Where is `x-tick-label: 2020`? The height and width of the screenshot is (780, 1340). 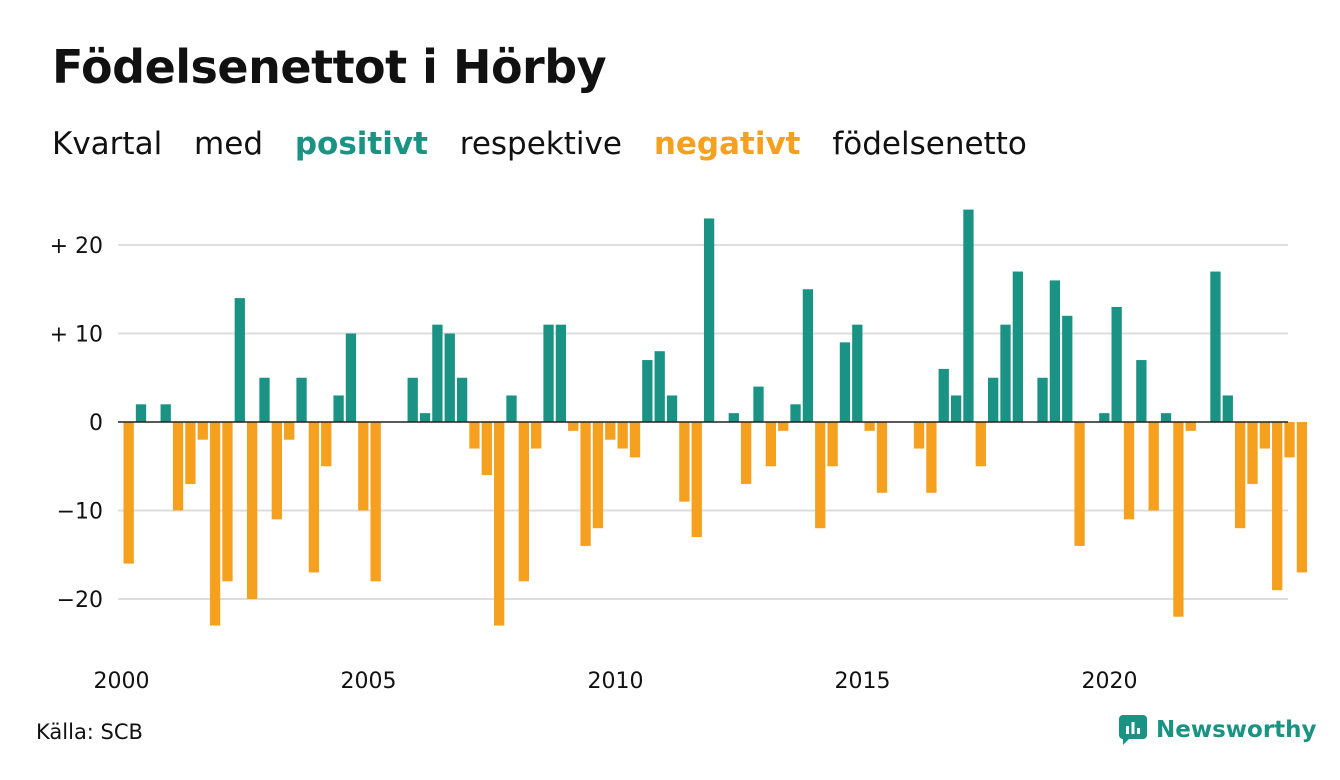
x-tick-label: 2020 is located at coordinates (1110, 681).